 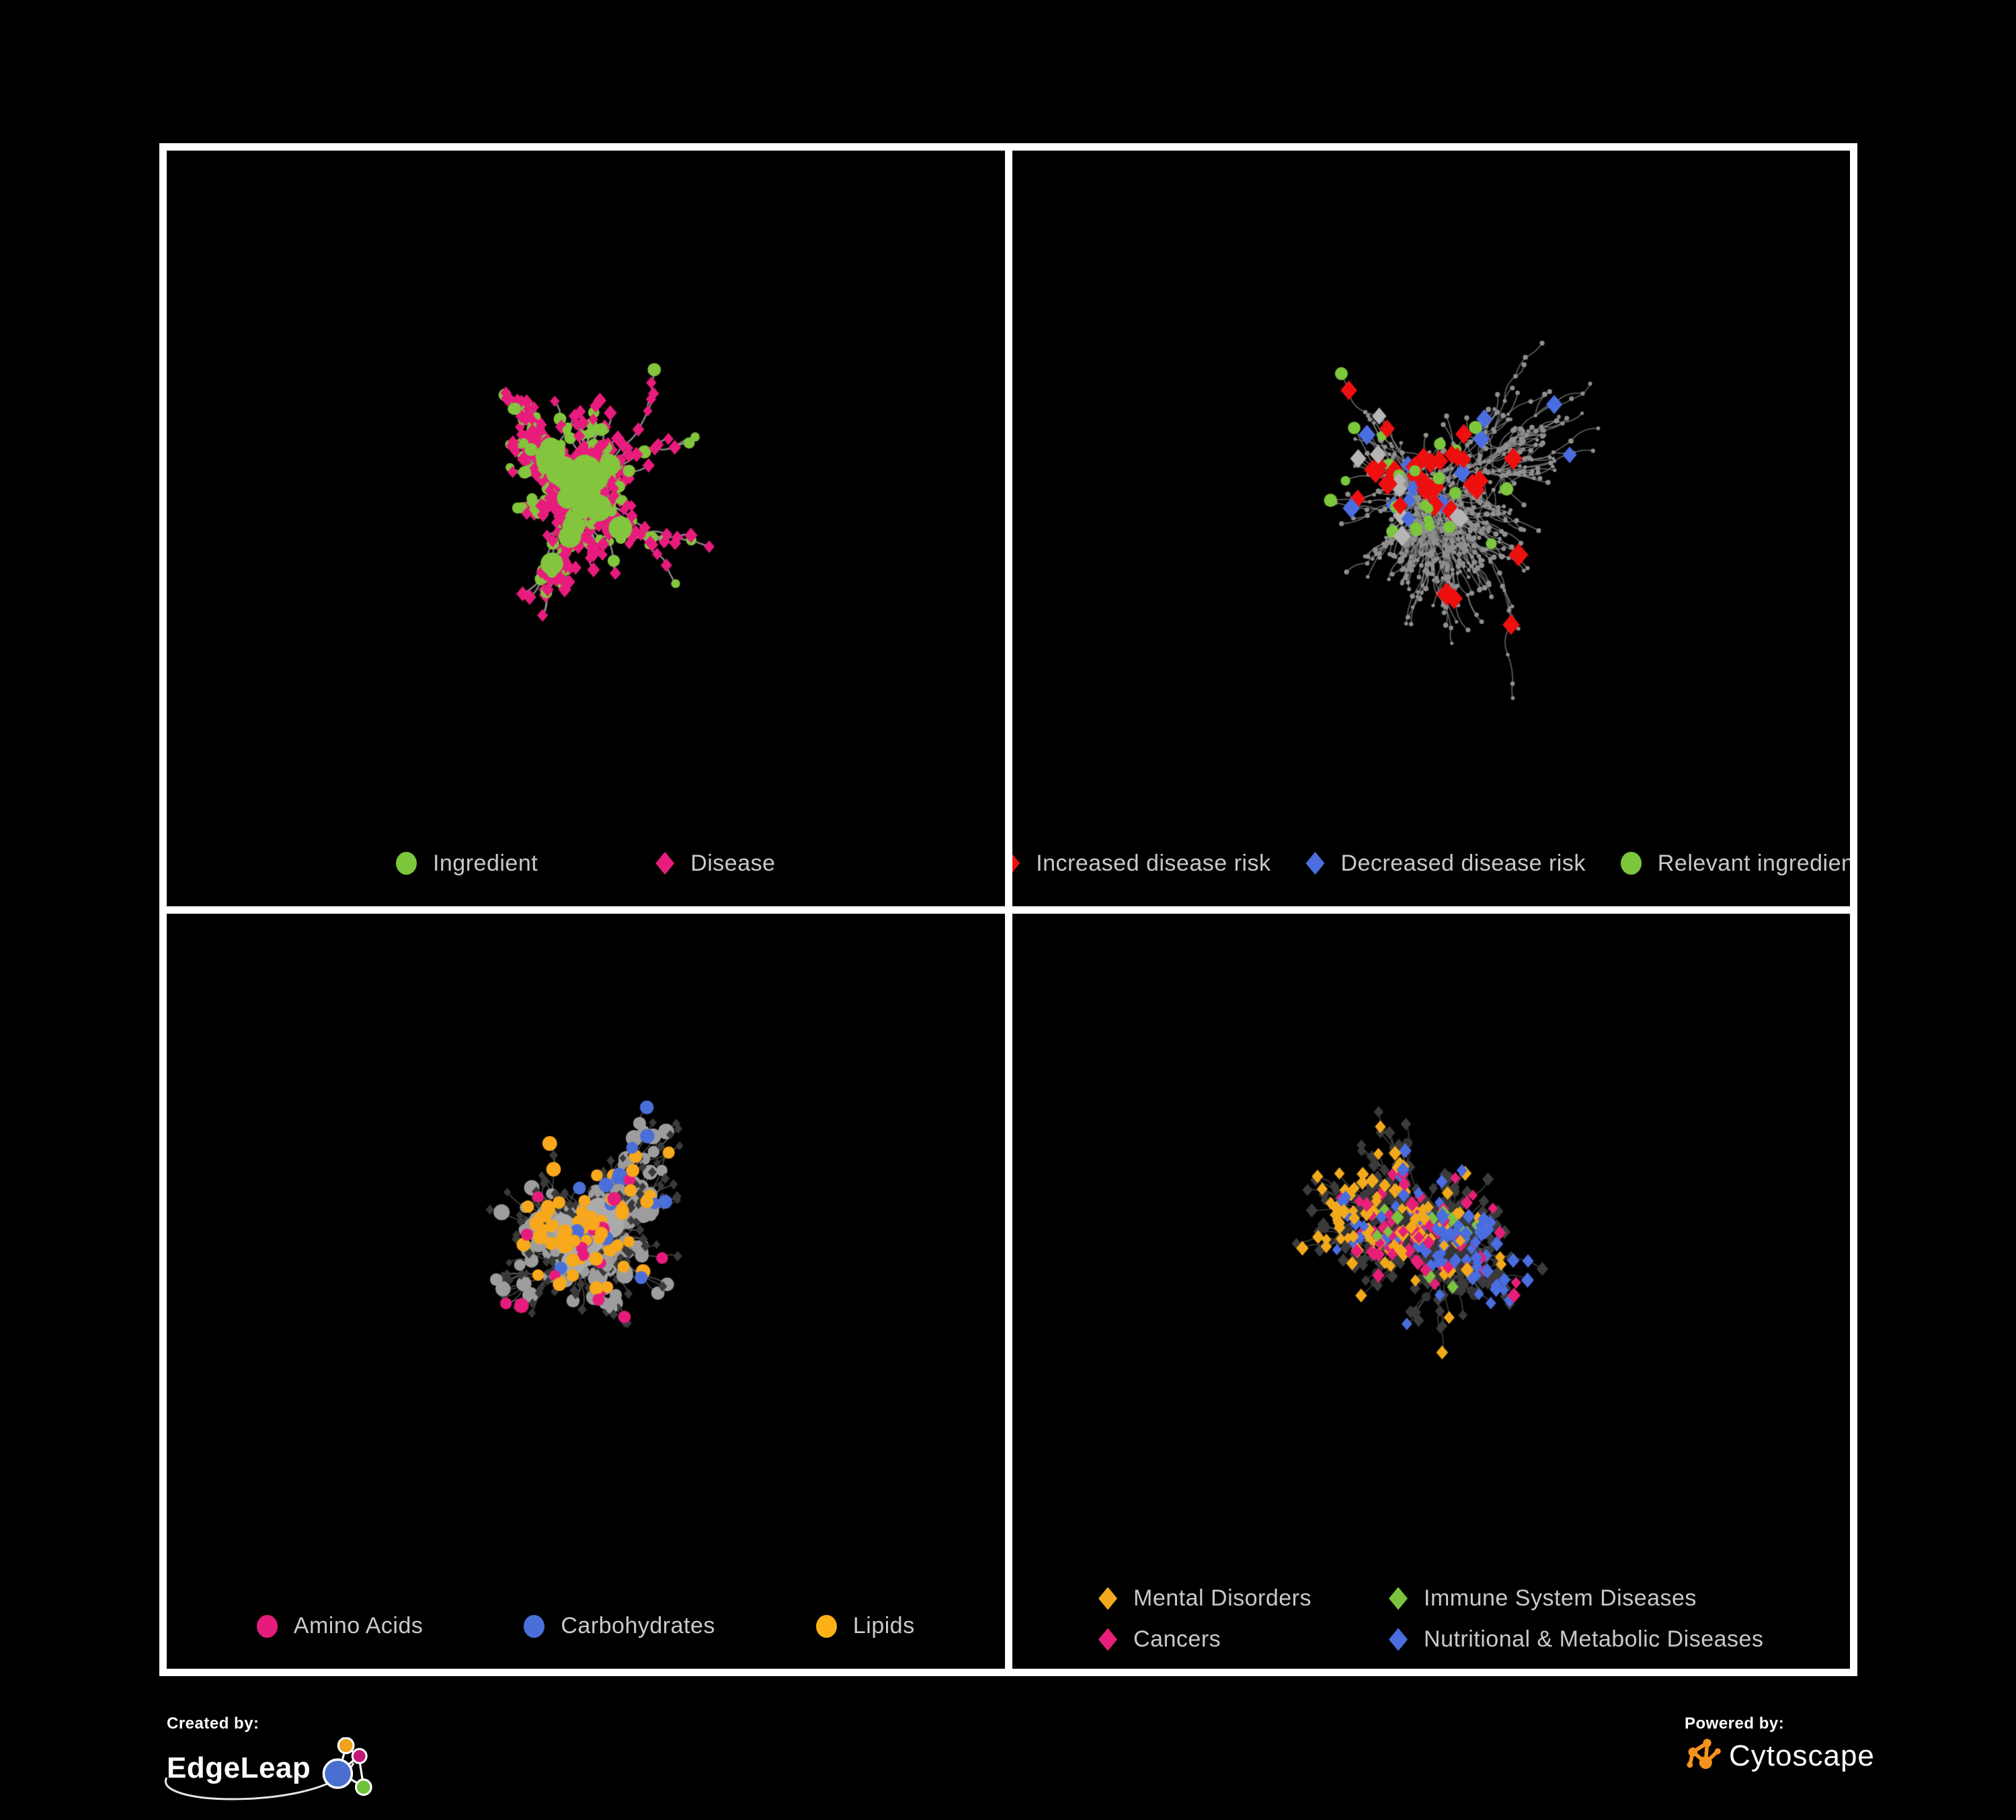 I want to click on relevant-ingredient-circle-swatch-icon, so click(x=1631, y=863).